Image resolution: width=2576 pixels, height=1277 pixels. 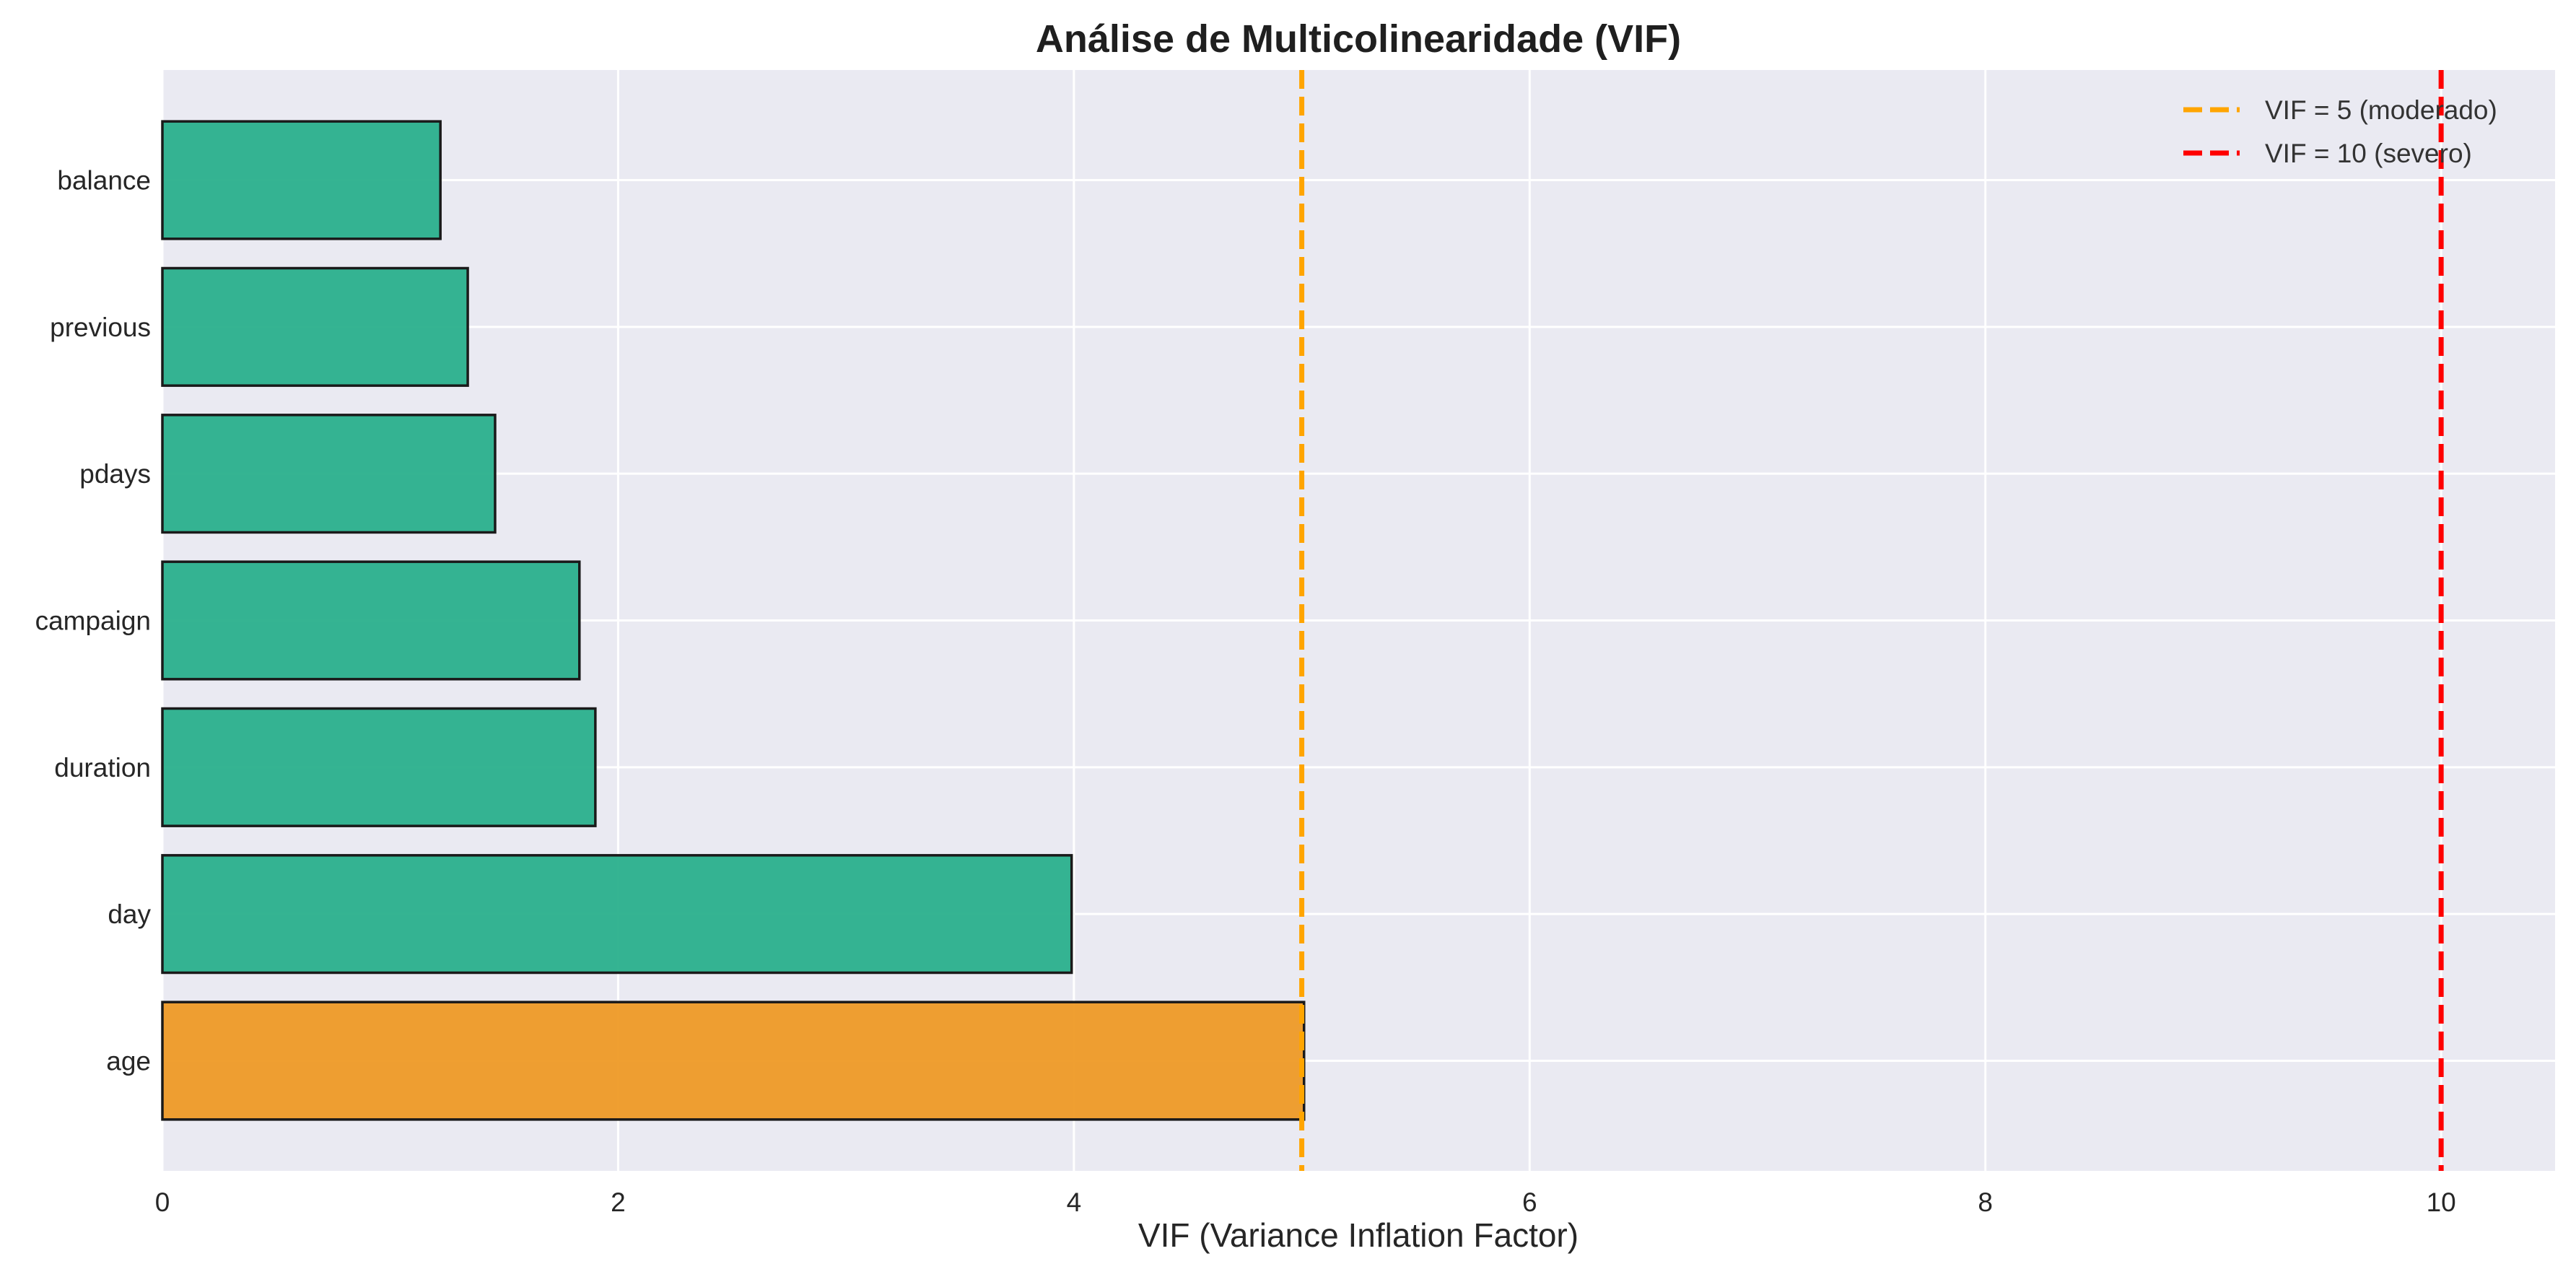 What do you see at coordinates (102, 768) in the screenshot?
I see `y-tick-label-duration: duration` at bounding box center [102, 768].